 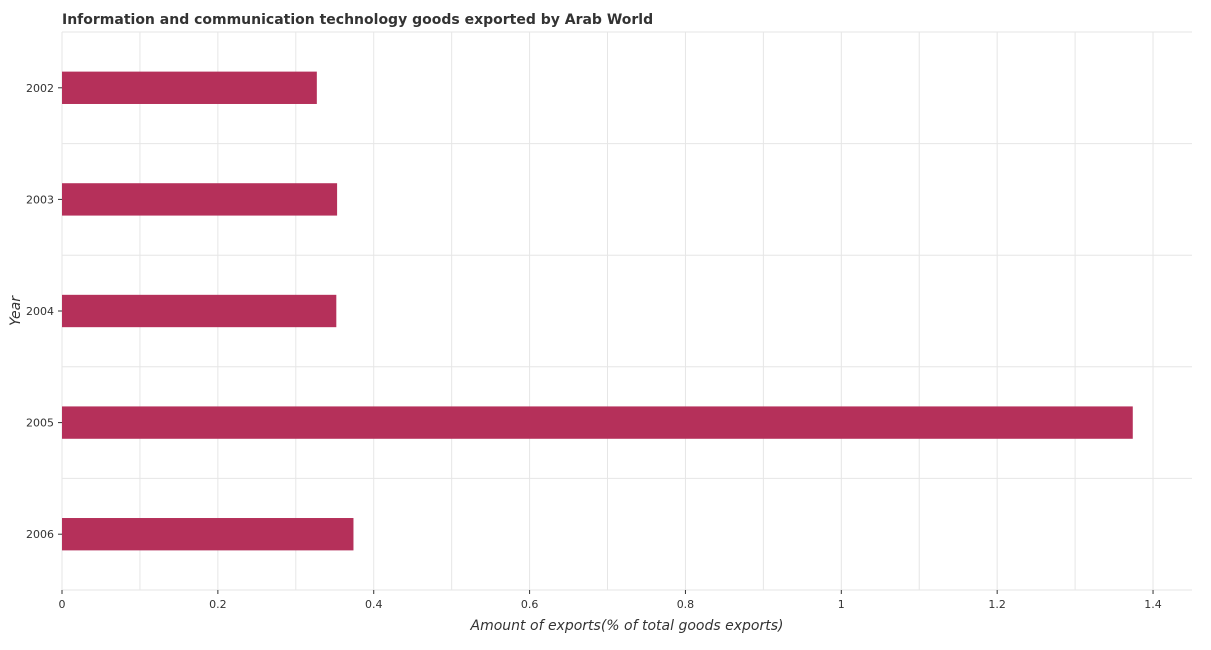 What do you see at coordinates (189, 87) in the screenshot?
I see `bar-2002` at bounding box center [189, 87].